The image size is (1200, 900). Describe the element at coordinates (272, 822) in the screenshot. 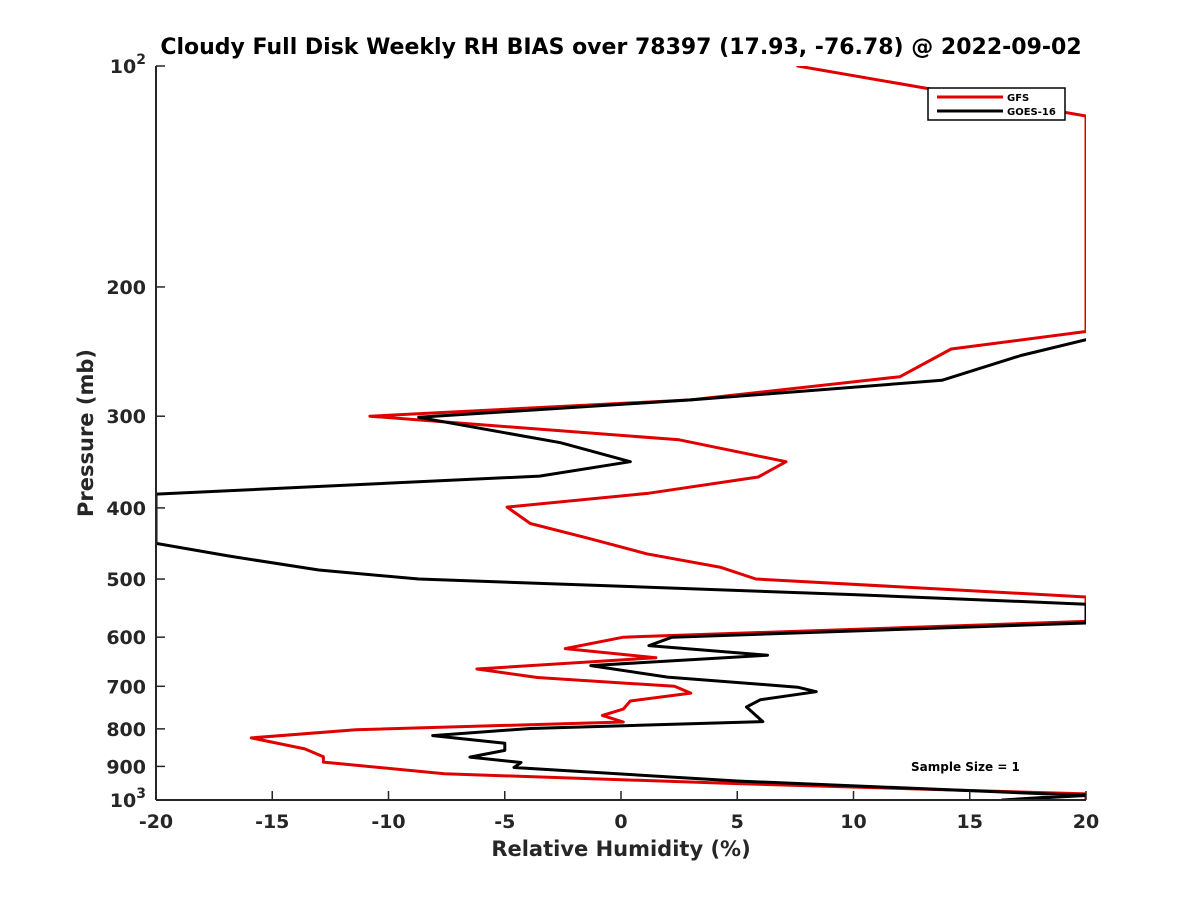

I see `x-tick-label: -15` at that location.